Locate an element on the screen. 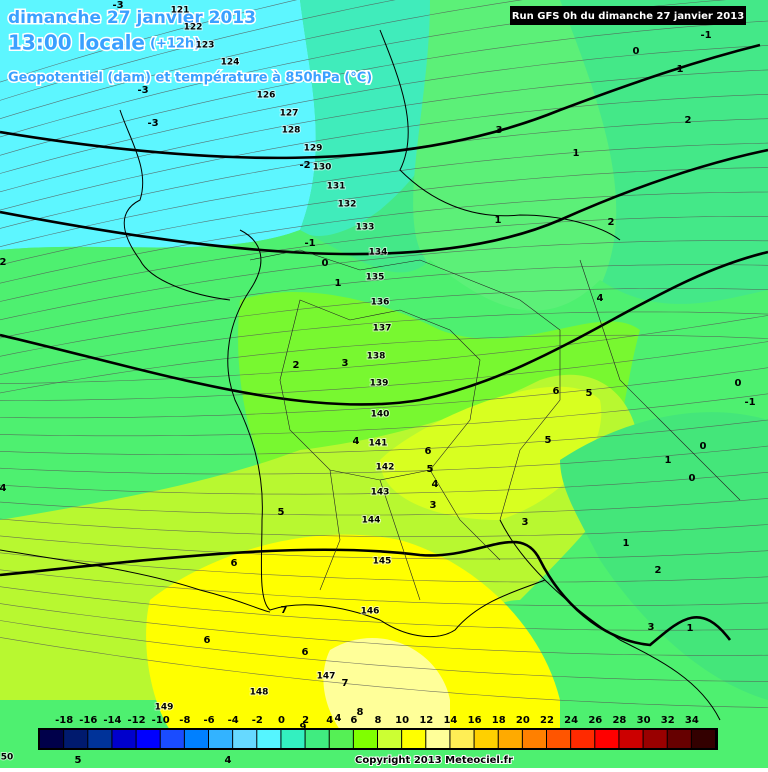 This screenshot has width=768, height=772. geopotential-label: 124 is located at coordinates (230, 63).